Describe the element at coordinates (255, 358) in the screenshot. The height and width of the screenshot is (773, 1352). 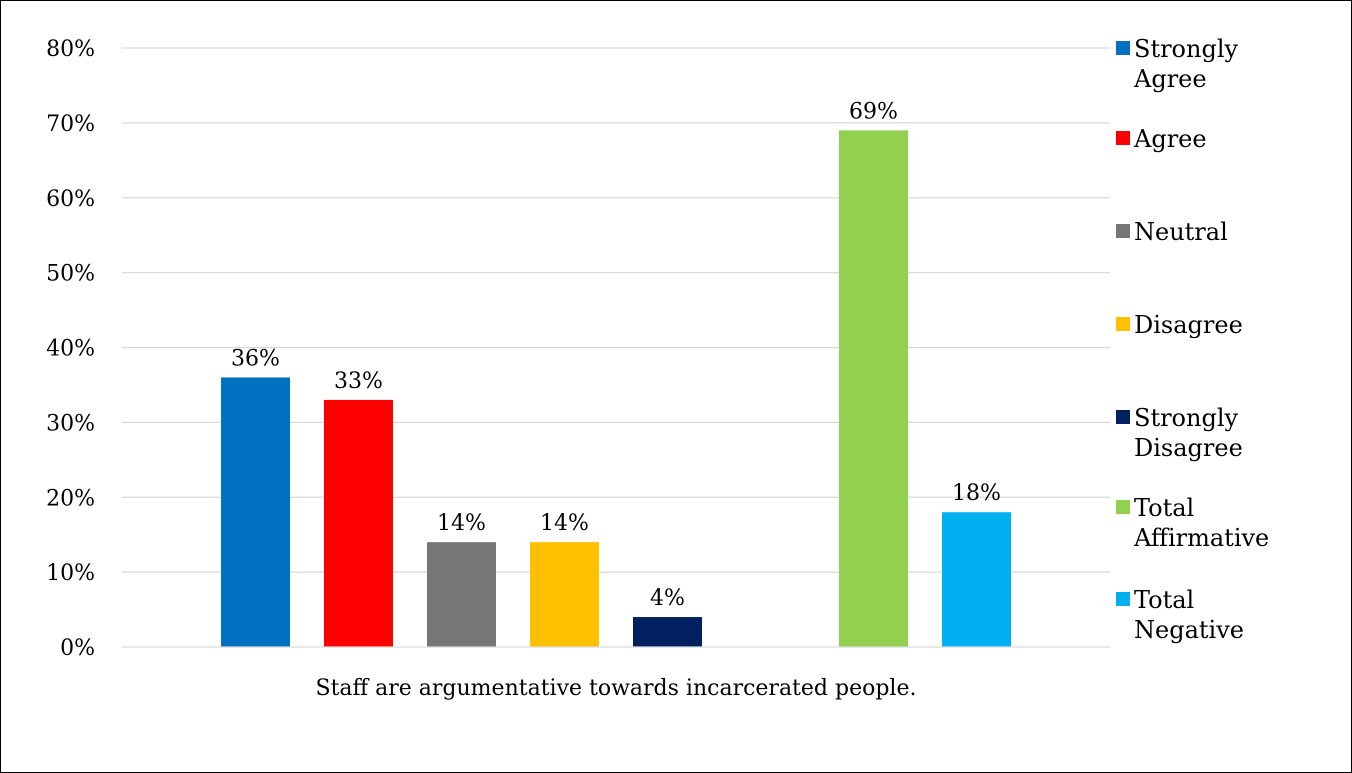
I see `data-label: 36%` at that location.